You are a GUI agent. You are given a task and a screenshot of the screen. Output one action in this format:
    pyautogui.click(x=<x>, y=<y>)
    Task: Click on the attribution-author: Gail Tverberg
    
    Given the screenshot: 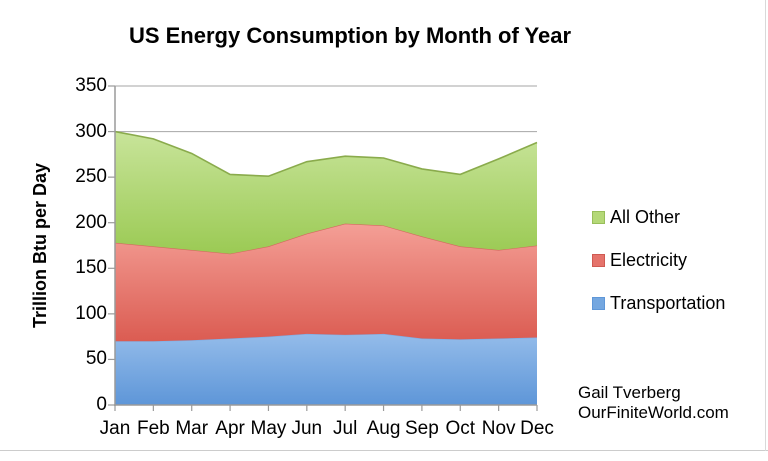 What is the action you would take?
    pyautogui.click(x=629, y=392)
    